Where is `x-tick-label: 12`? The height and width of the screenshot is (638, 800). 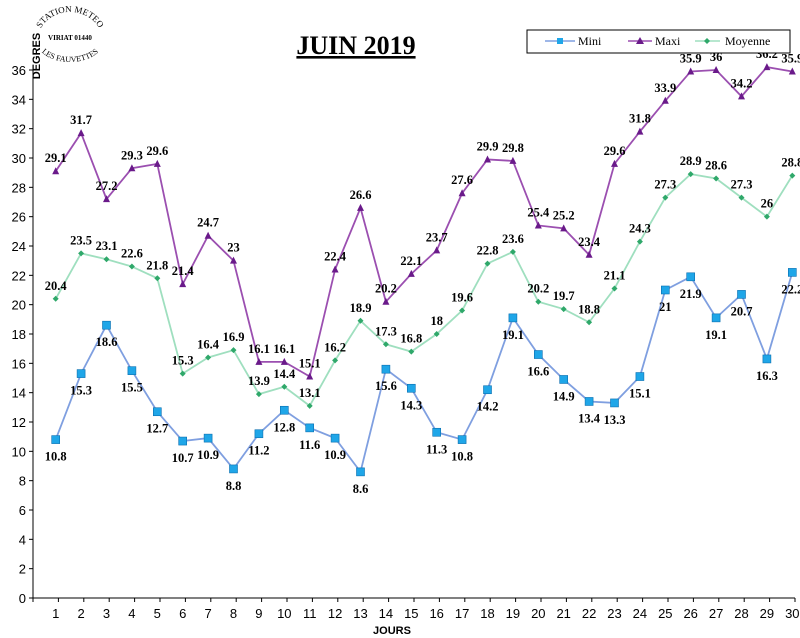 x-tick-label: 12 is located at coordinates (335, 613).